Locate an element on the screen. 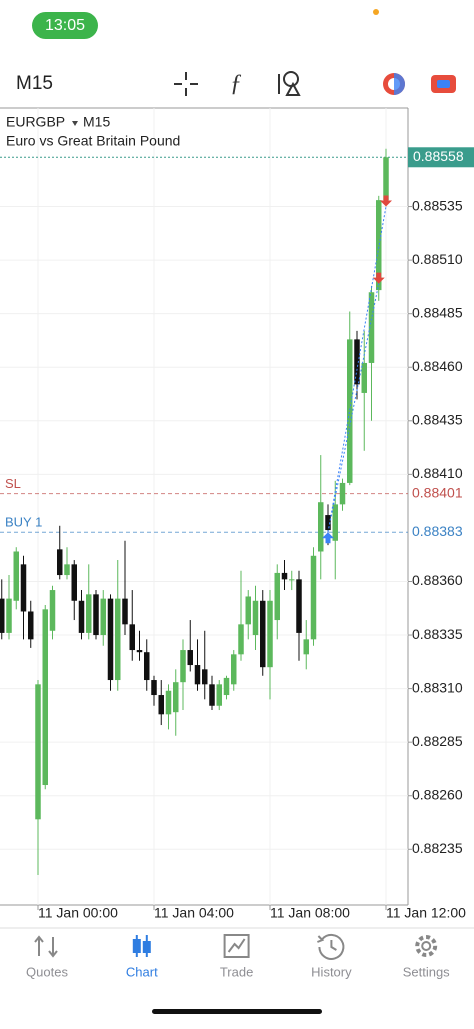  level-price: 0.88401 is located at coordinates (437, 492).